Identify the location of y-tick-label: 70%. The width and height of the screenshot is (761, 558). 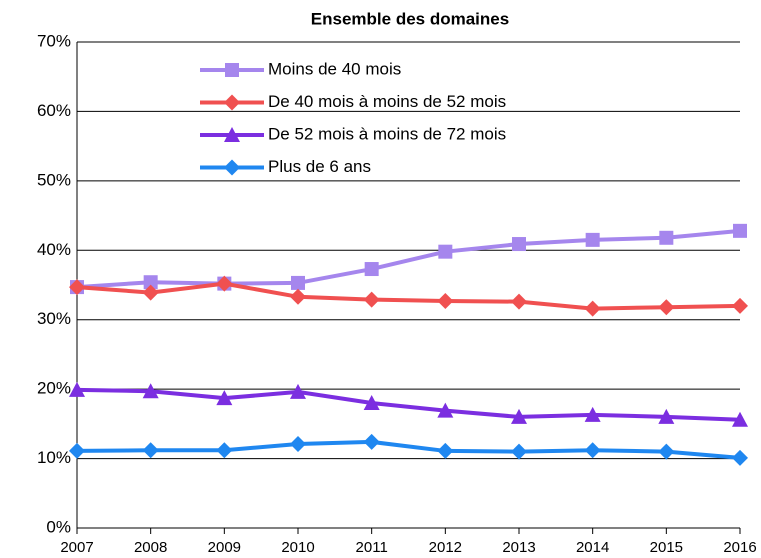
(54, 40).